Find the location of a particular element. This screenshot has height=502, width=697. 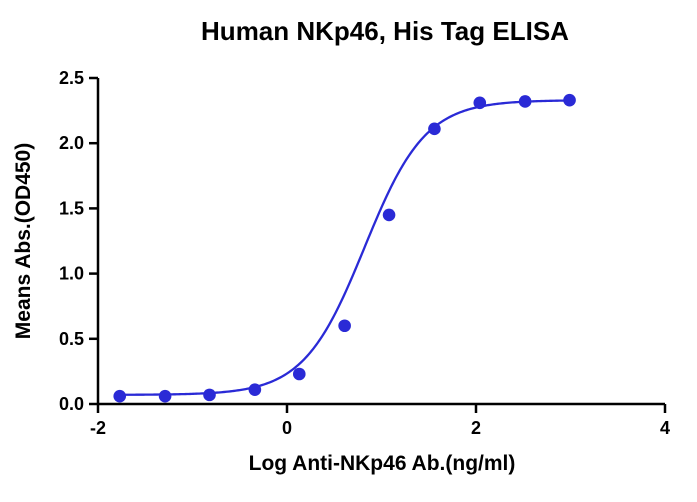

y-tick-label: 0.0 is located at coordinates (71, 404).